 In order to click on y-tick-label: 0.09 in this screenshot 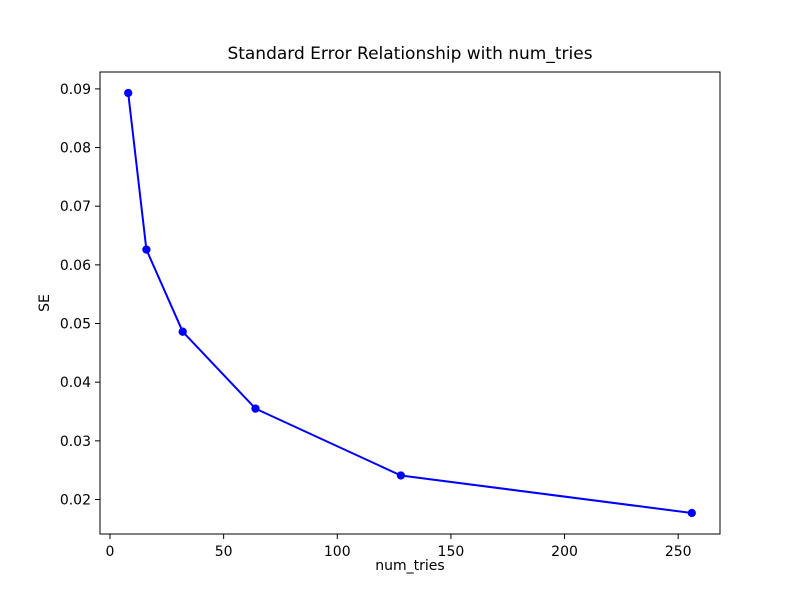, I will do `click(75, 90)`.